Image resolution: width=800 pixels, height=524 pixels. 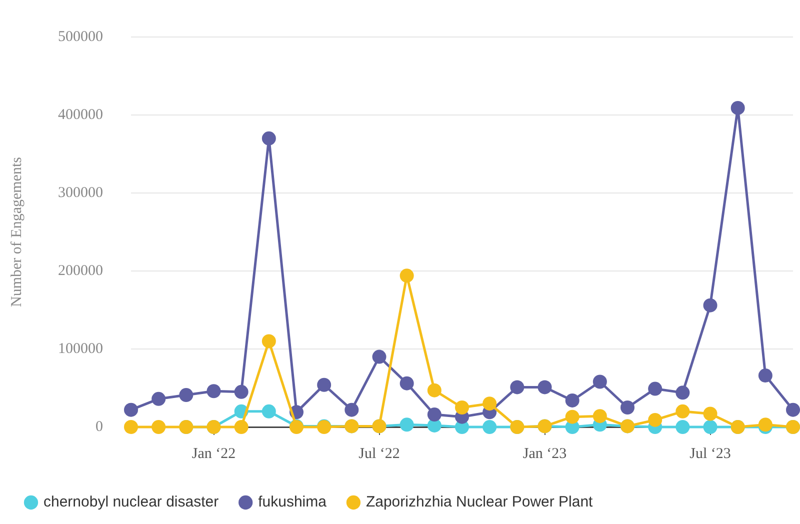 What do you see at coordinates (80, 114) in the screenshot?
I see `y-tick-label: 400000` at bounding box center [80, 114].